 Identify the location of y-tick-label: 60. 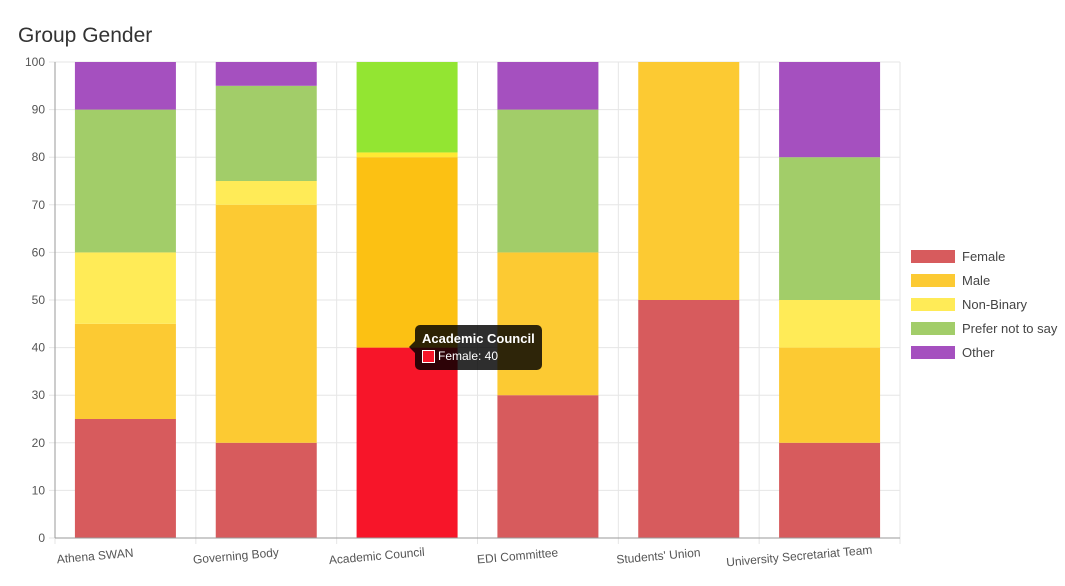
(39, 252).